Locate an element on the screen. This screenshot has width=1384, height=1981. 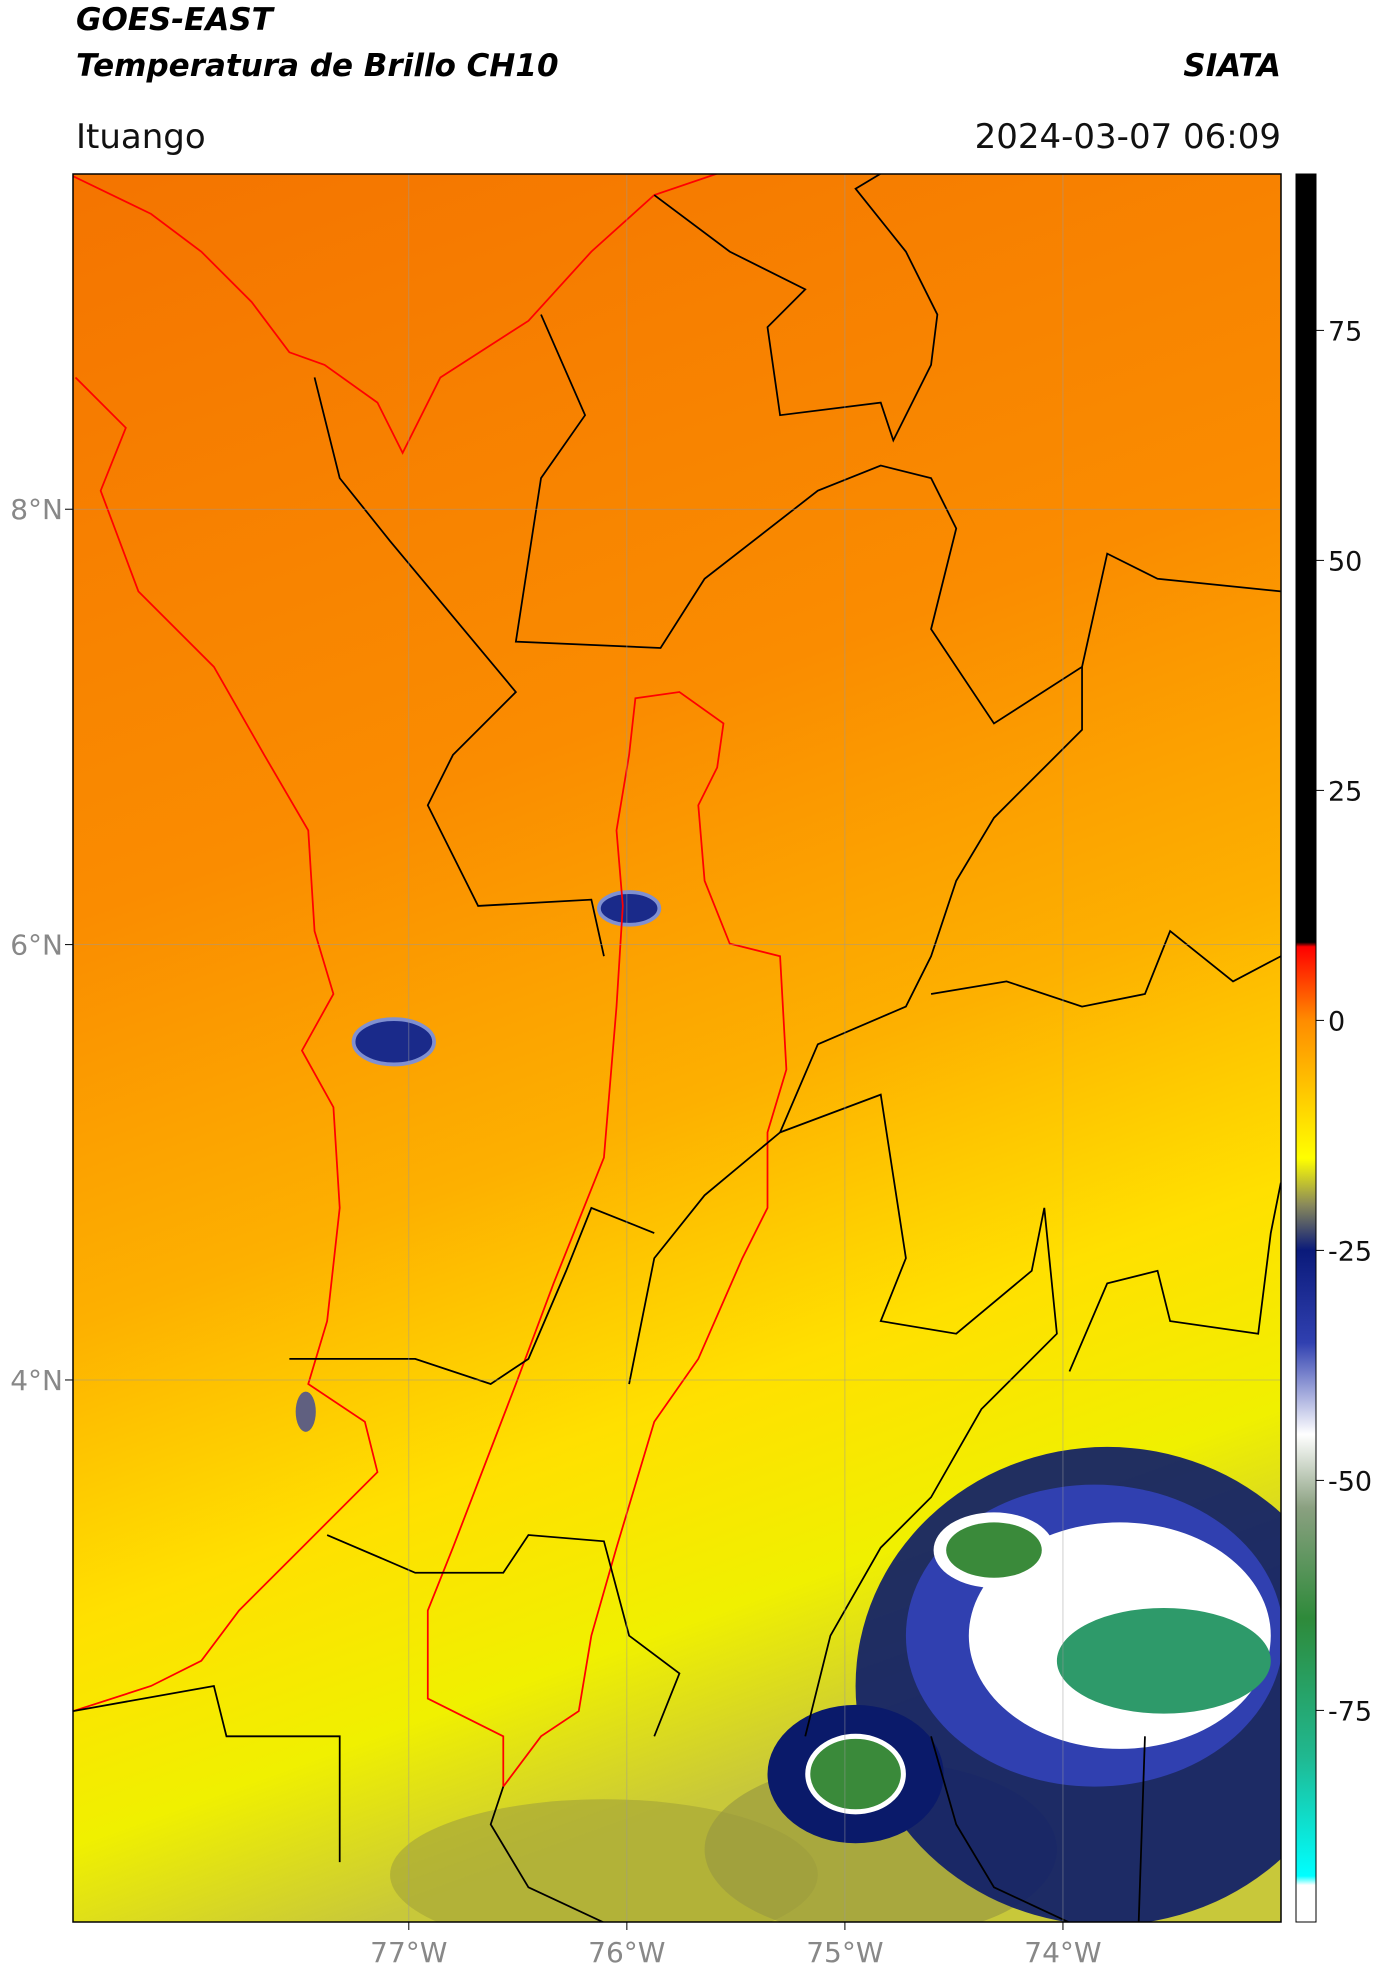
datetime: 2024-03-07 06:09 is located at coordinates (1128, 137).